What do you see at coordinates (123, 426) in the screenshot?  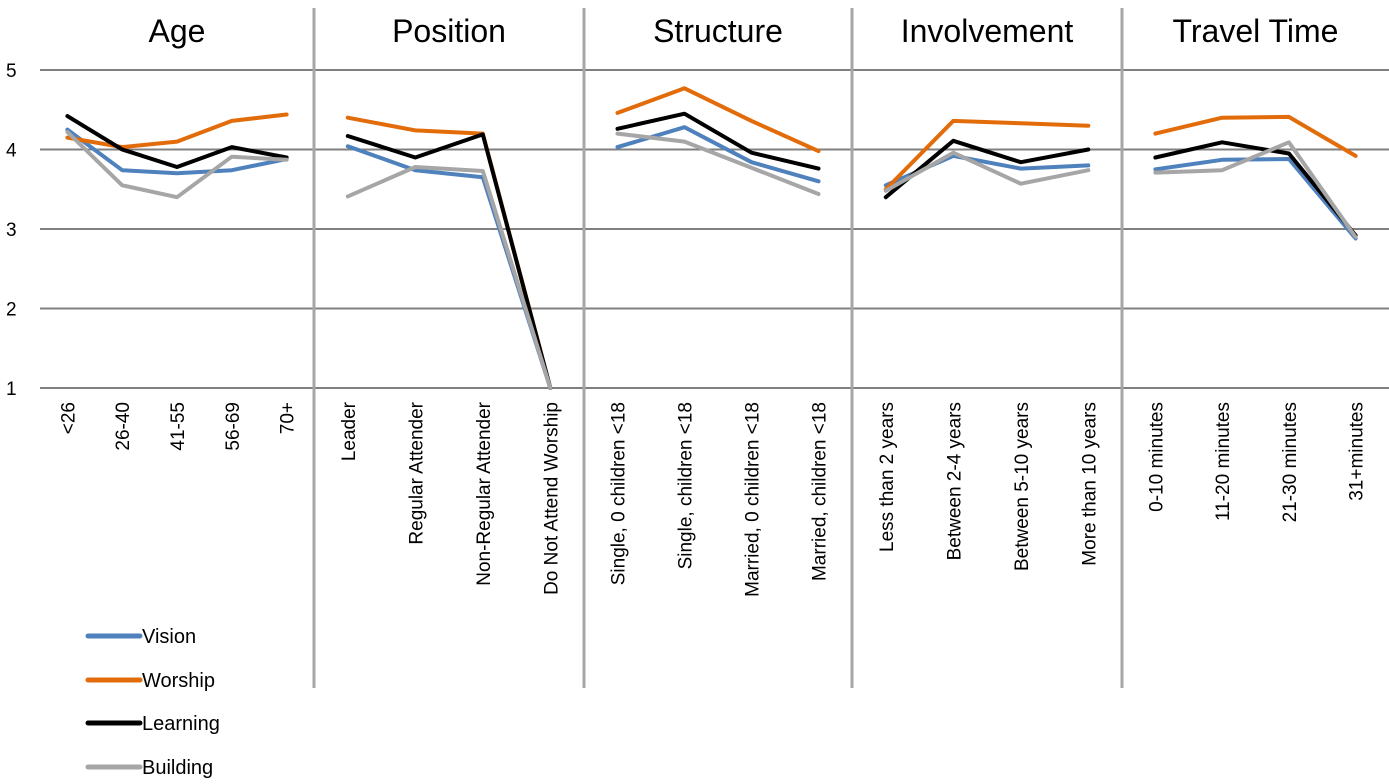 I see `x-tick-label: 26-40` at bounding box center [123, 426].